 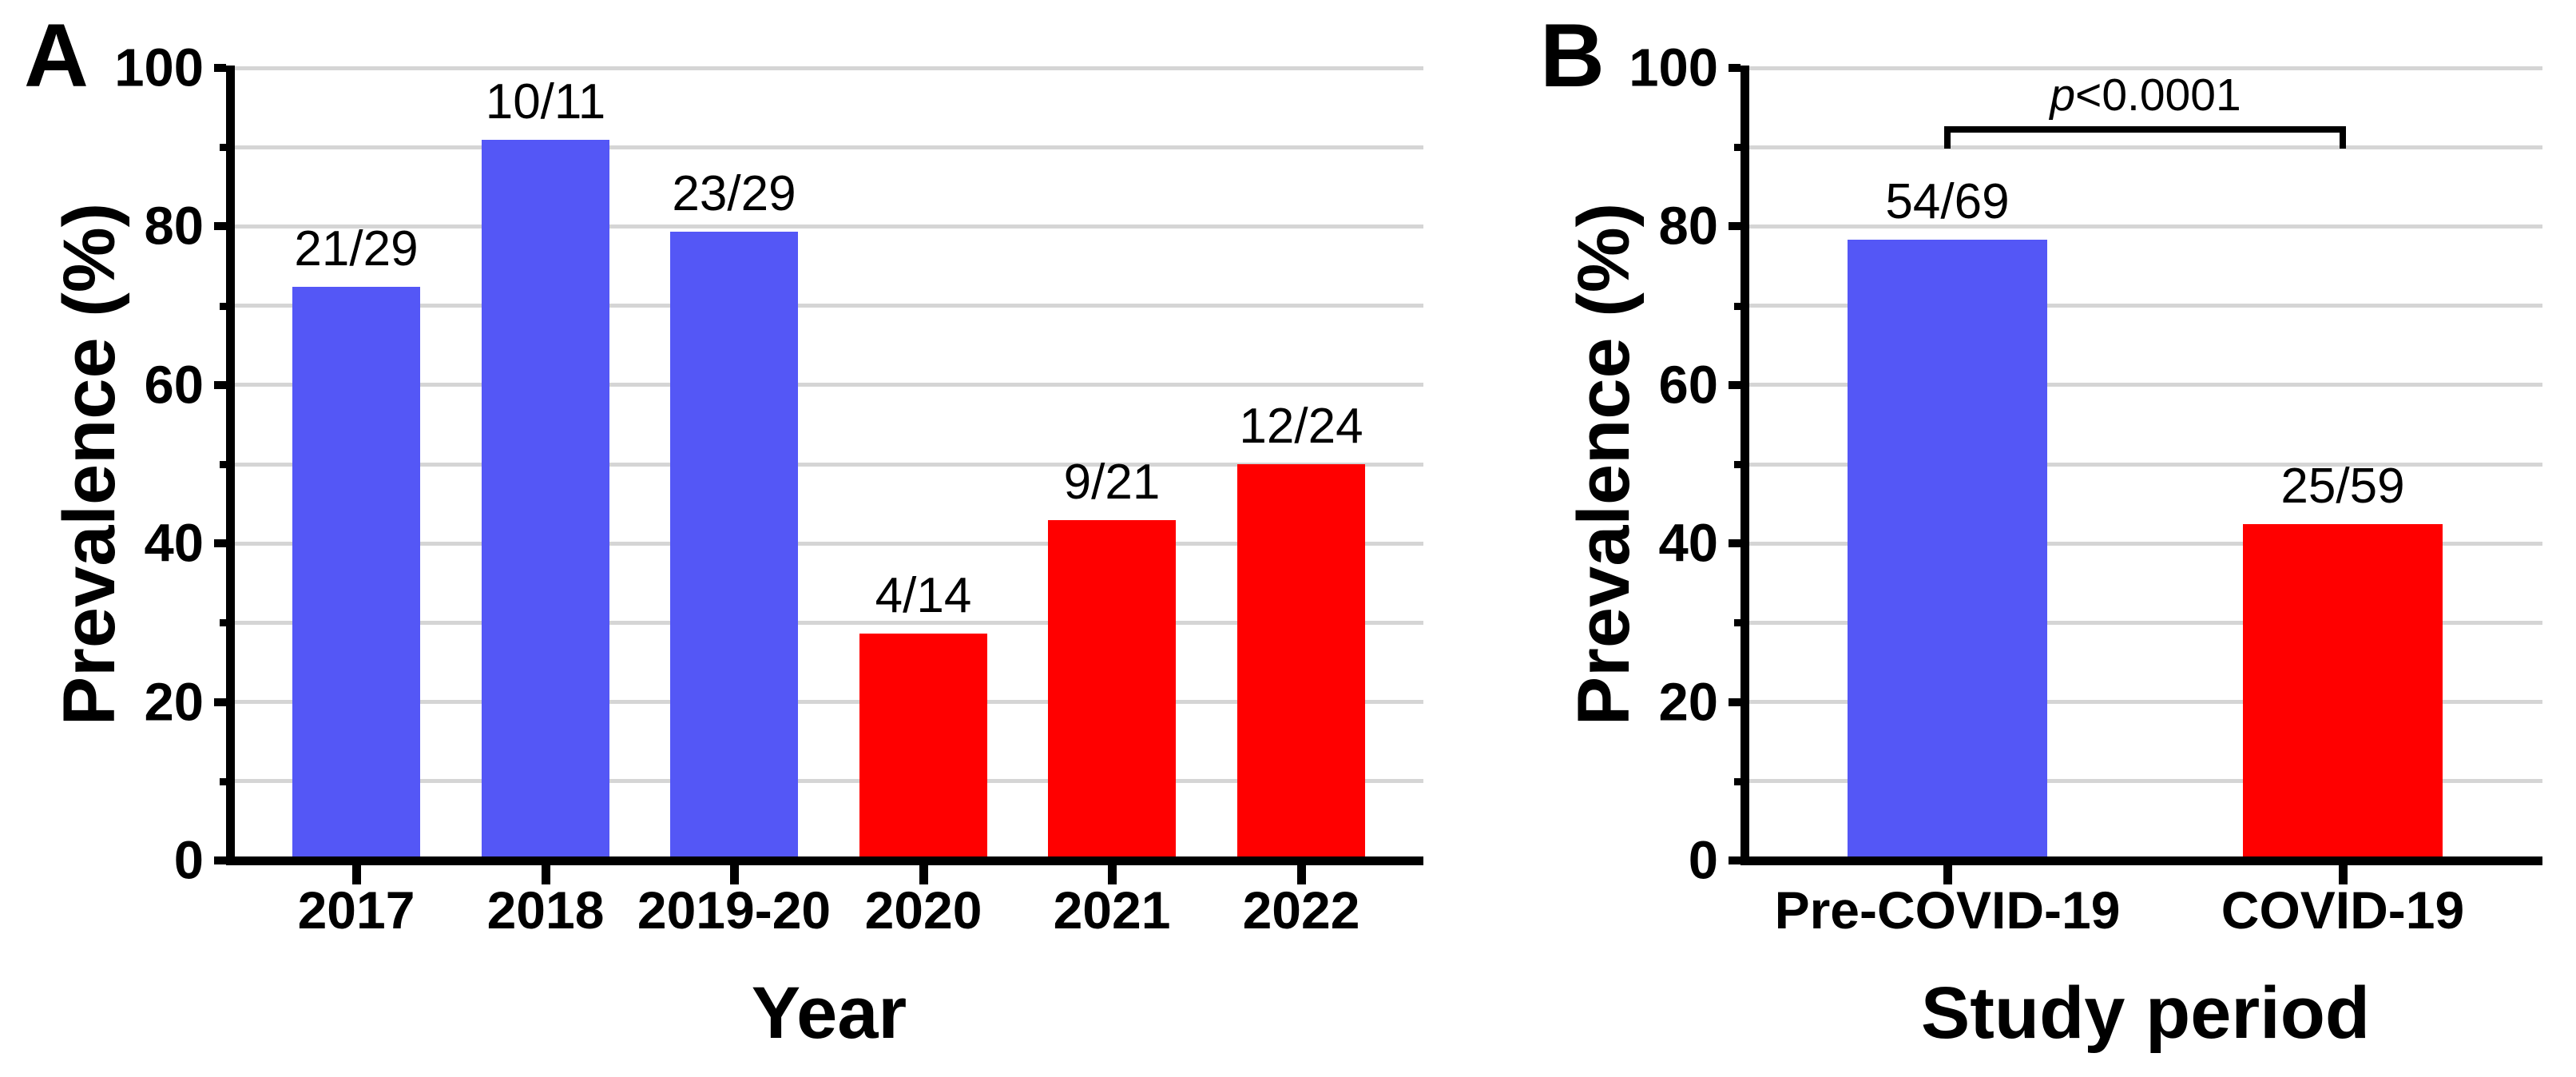 What do you see at coordinates (2343, 910) in the screenshot?
I see `x-tick-label-COVID-19: COVID-19` at bounding box center [2343, 910].